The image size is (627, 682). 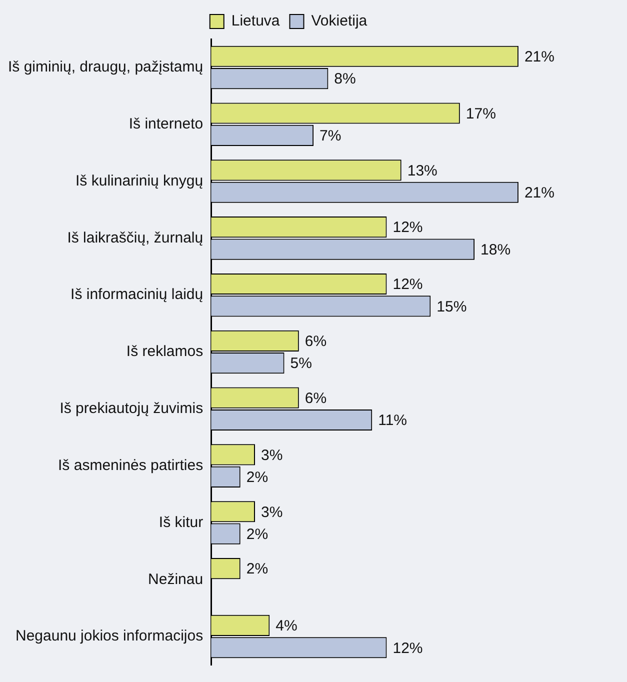 I want to click on y-tick-label: Iš laikraščių, žurnalų, so click(x=135, y=237).